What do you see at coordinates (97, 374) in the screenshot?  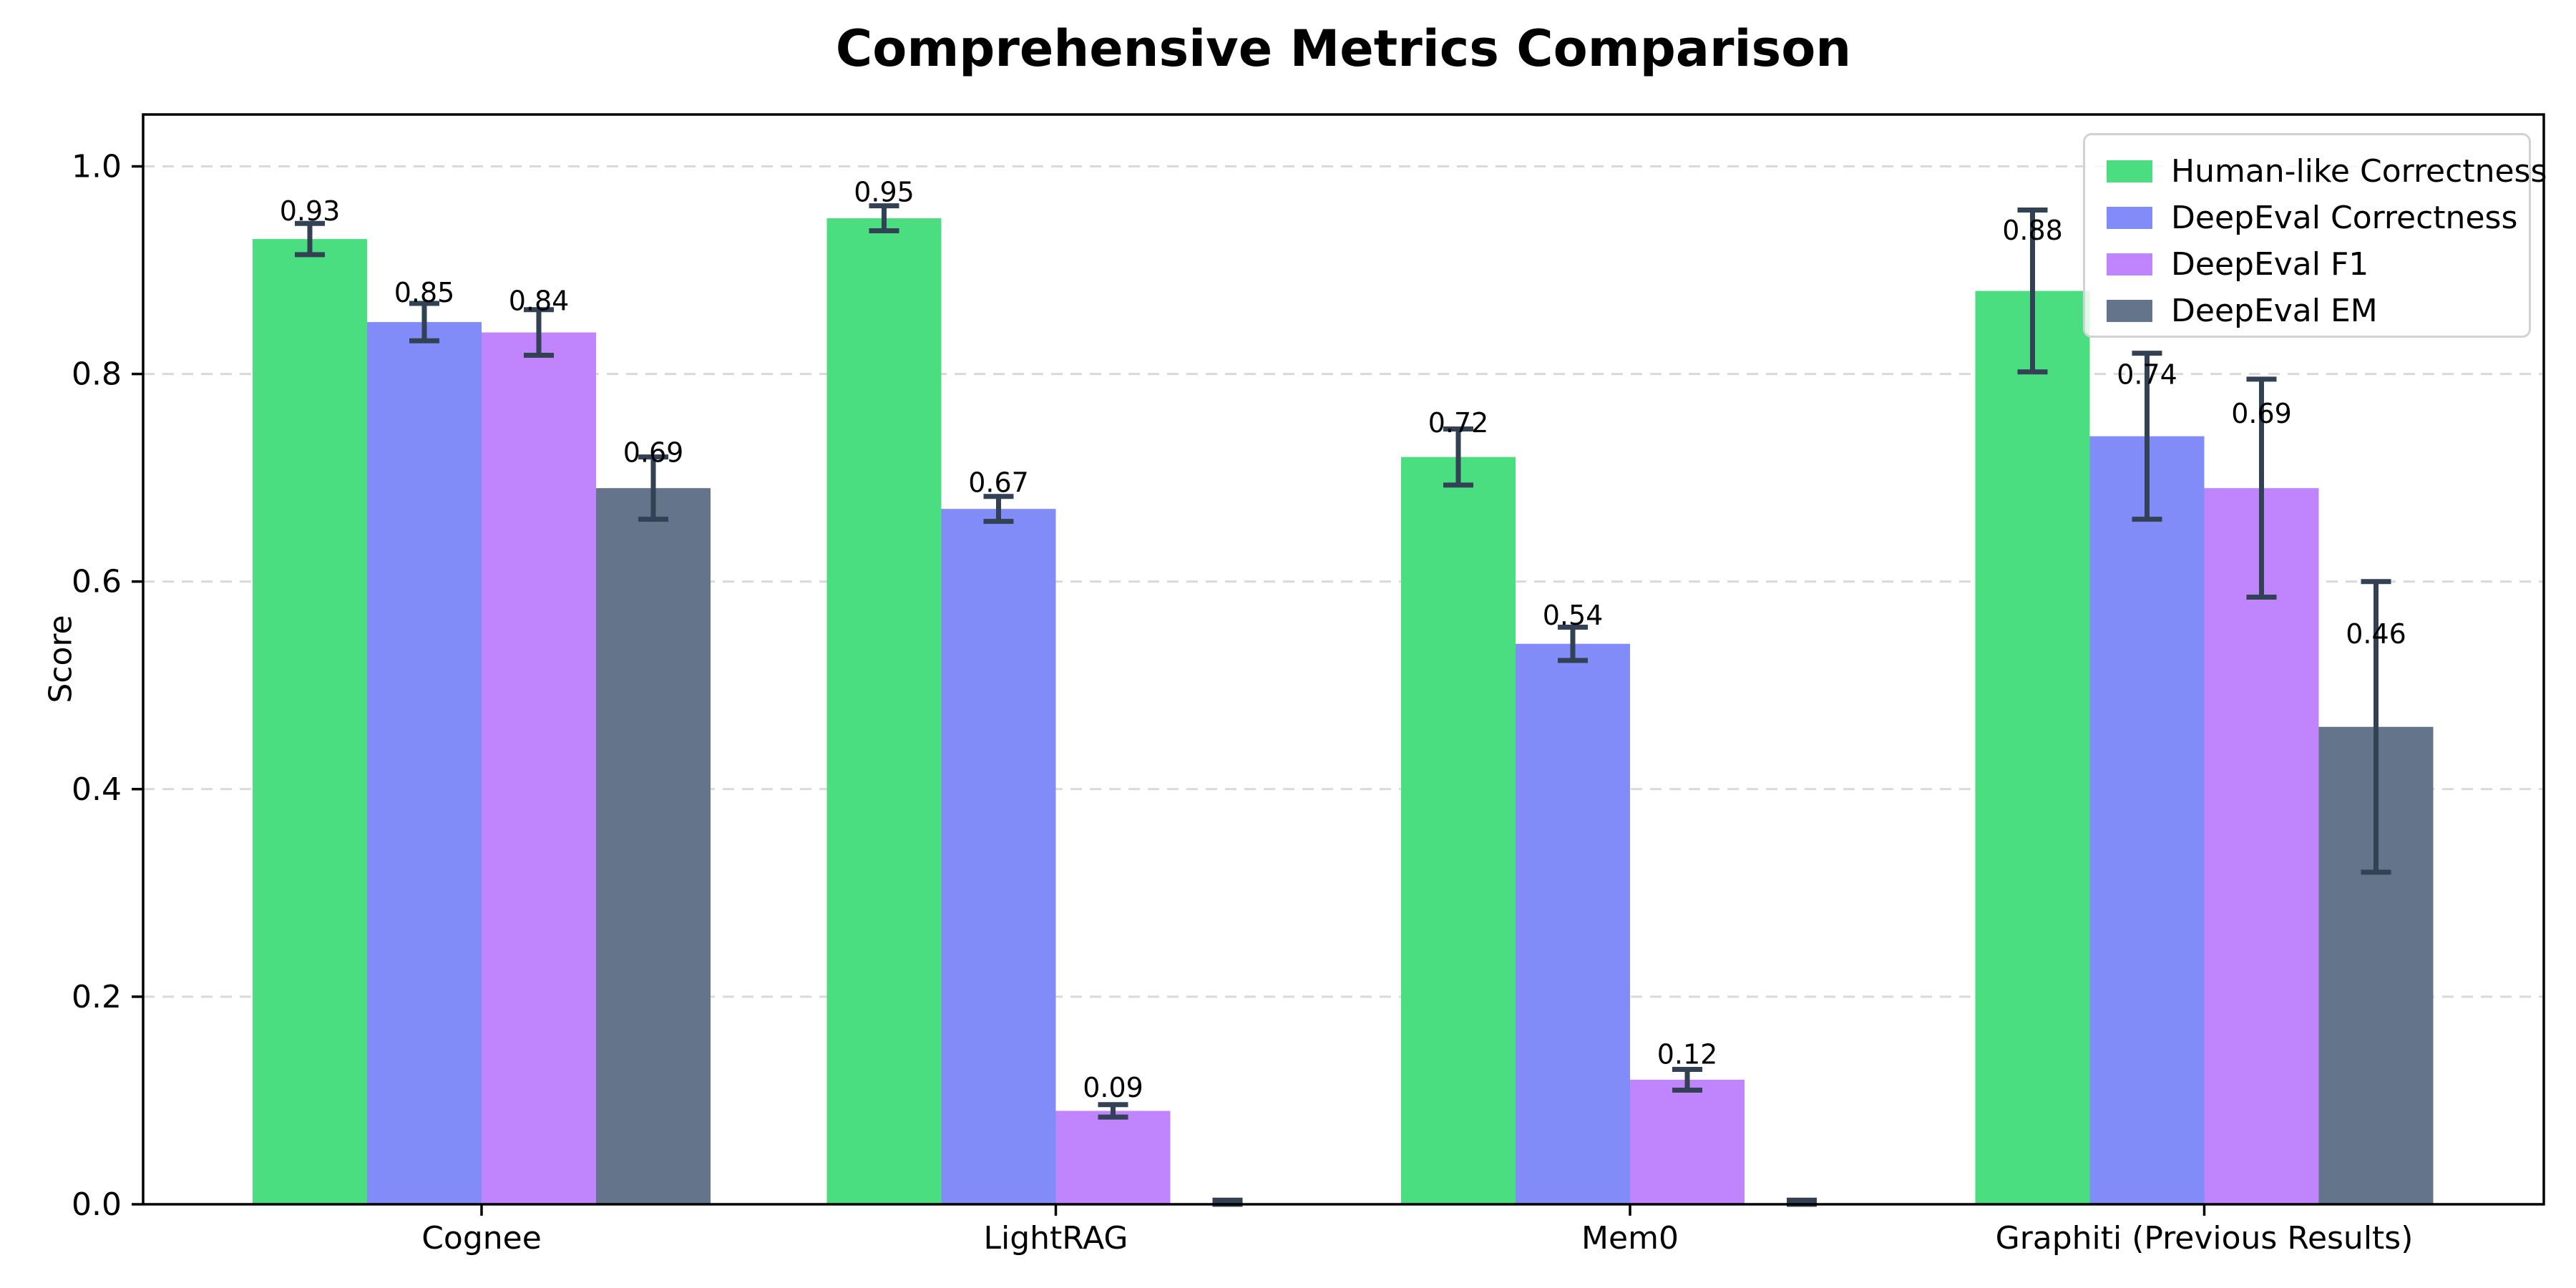 I see `y-tick-label: 0.8` at bounding box center [97, 374].